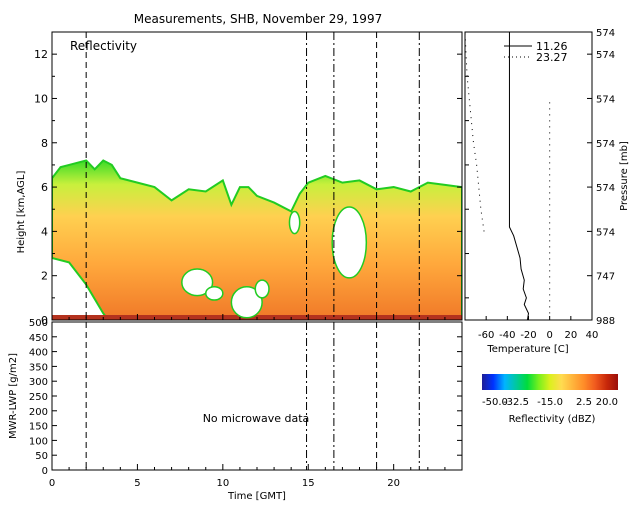 The height and width of the screenshot is (512, 640). I want to click on no-data-annotation: No microwave data, so click(256, 418).